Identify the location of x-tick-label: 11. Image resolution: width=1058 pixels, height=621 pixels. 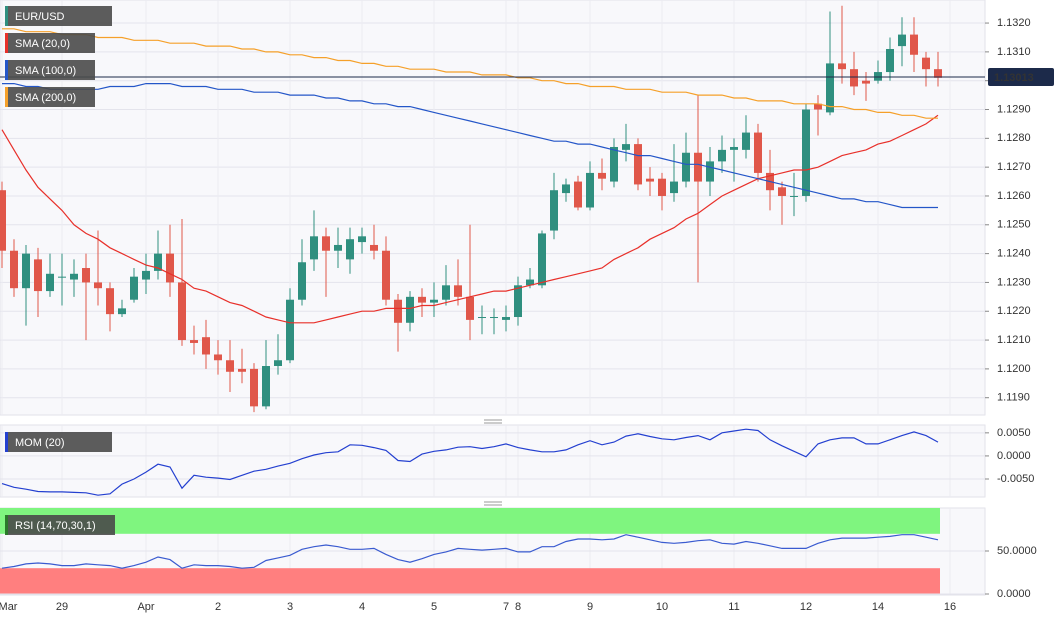
(733, 607).